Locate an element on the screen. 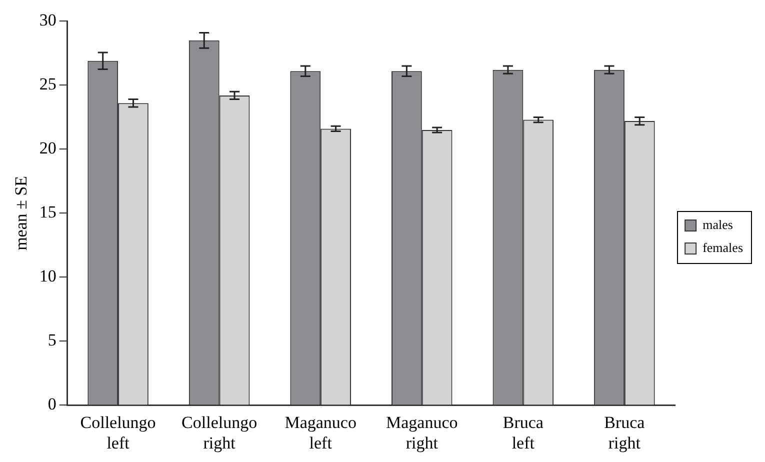 The image size is (765, 462). x-tick-label: Bruca left is located at coordinates (523, 432).